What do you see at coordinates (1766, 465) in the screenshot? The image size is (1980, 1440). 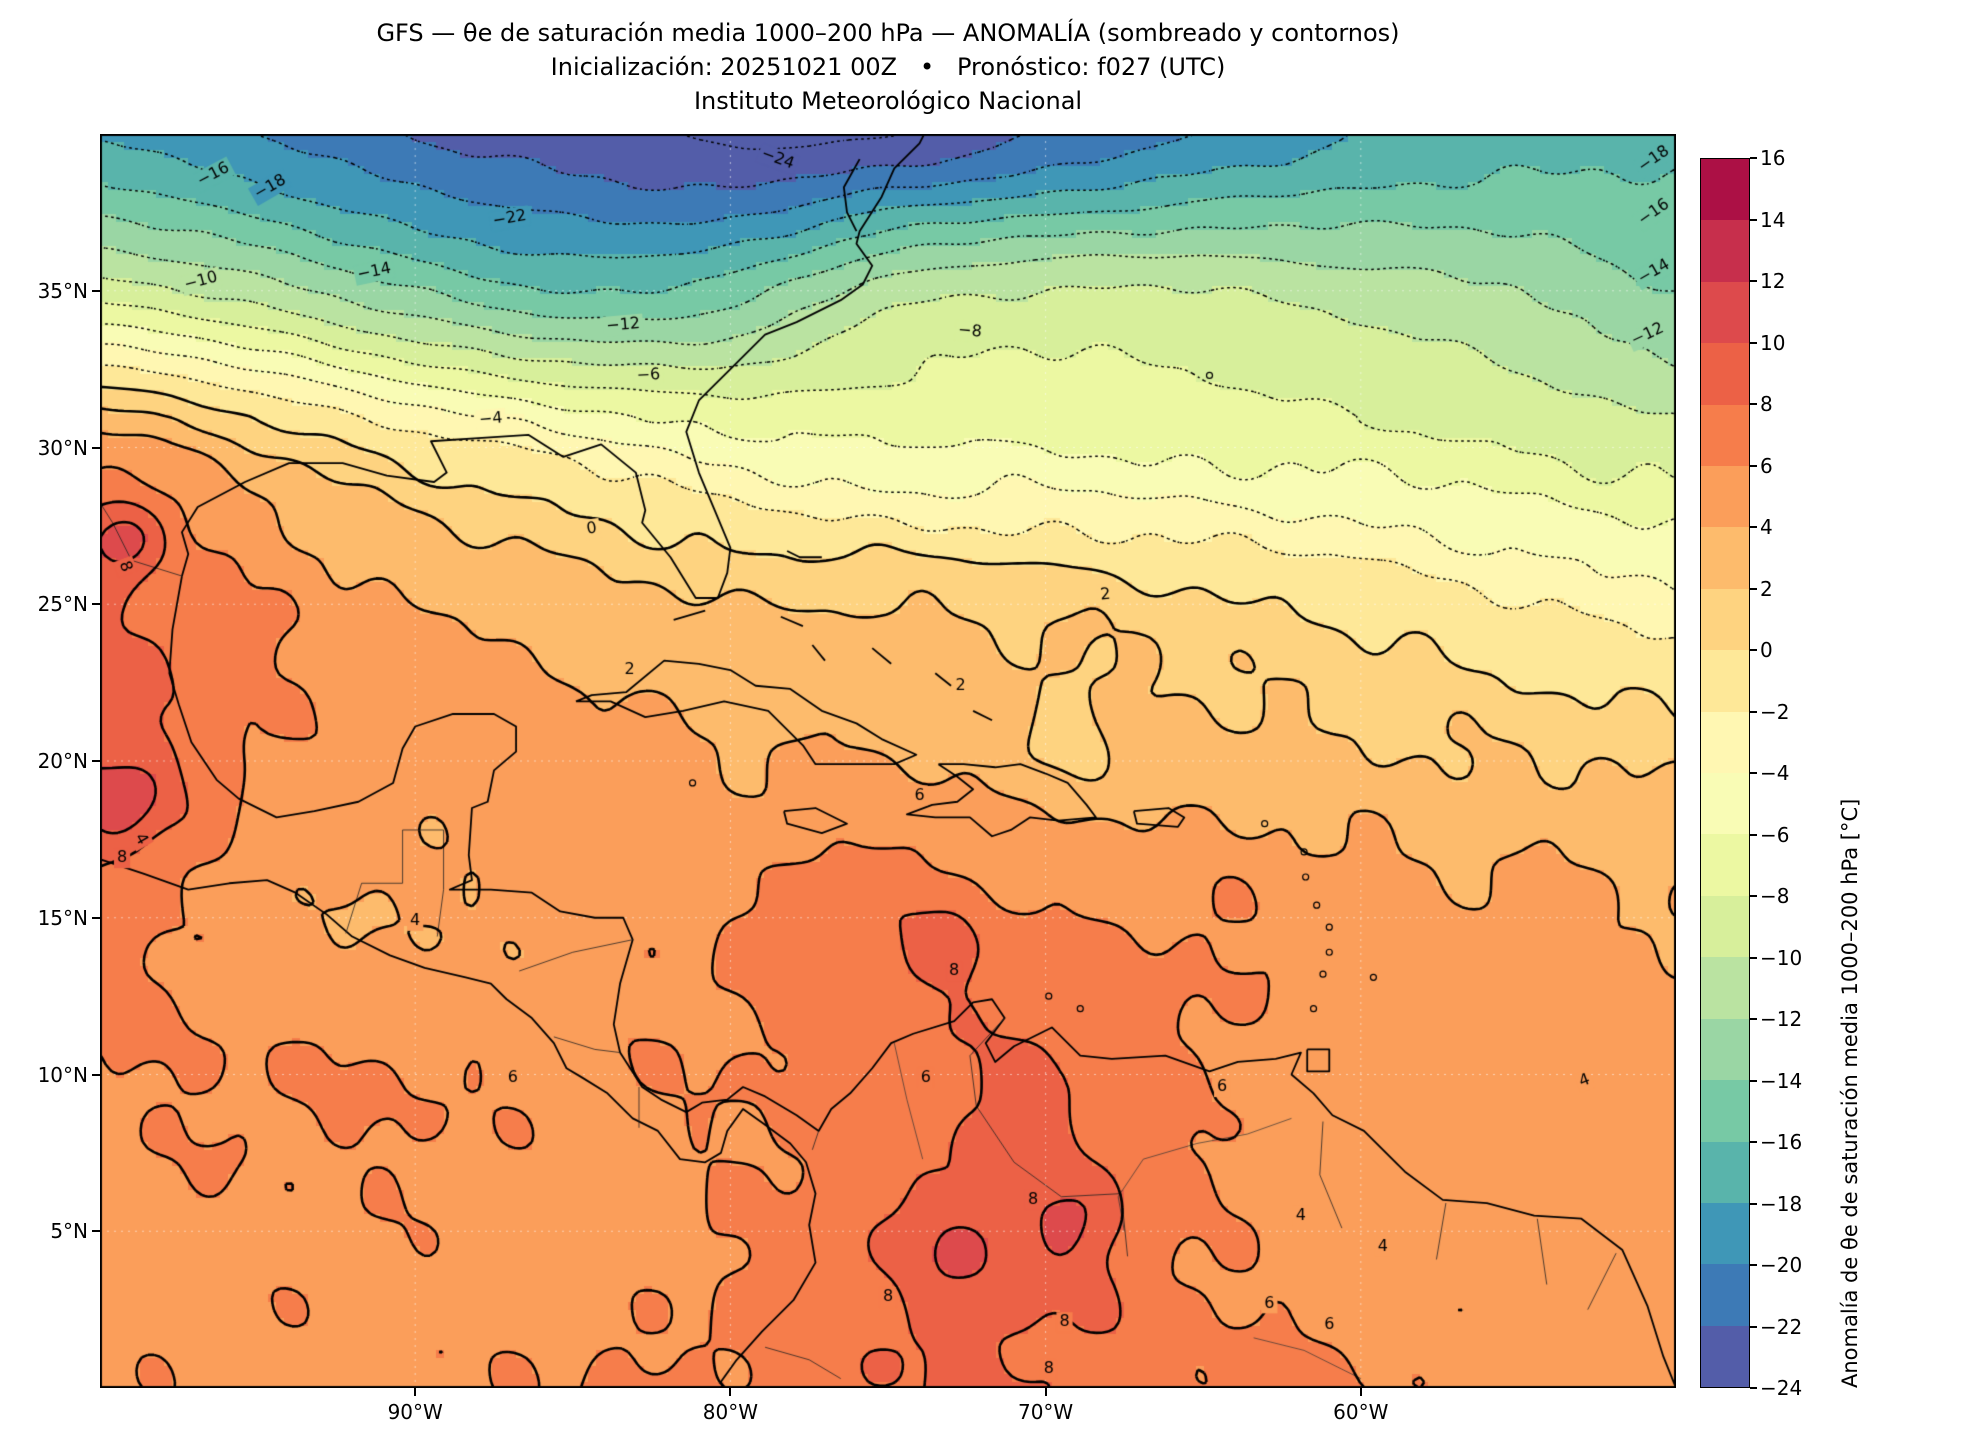 I see `colorbar-tick-label: 6` at bounding box center [1766, 465].